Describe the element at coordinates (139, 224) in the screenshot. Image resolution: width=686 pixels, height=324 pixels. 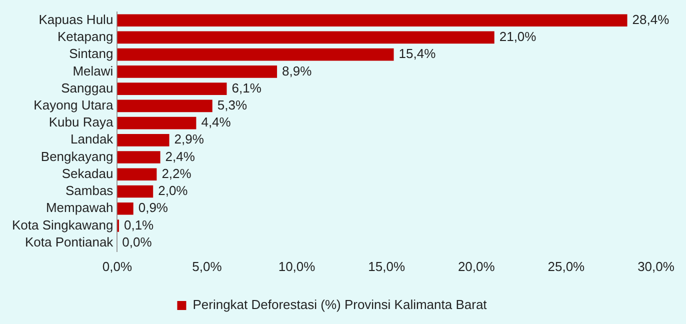
I see `data-label: 0,1%` at that location.